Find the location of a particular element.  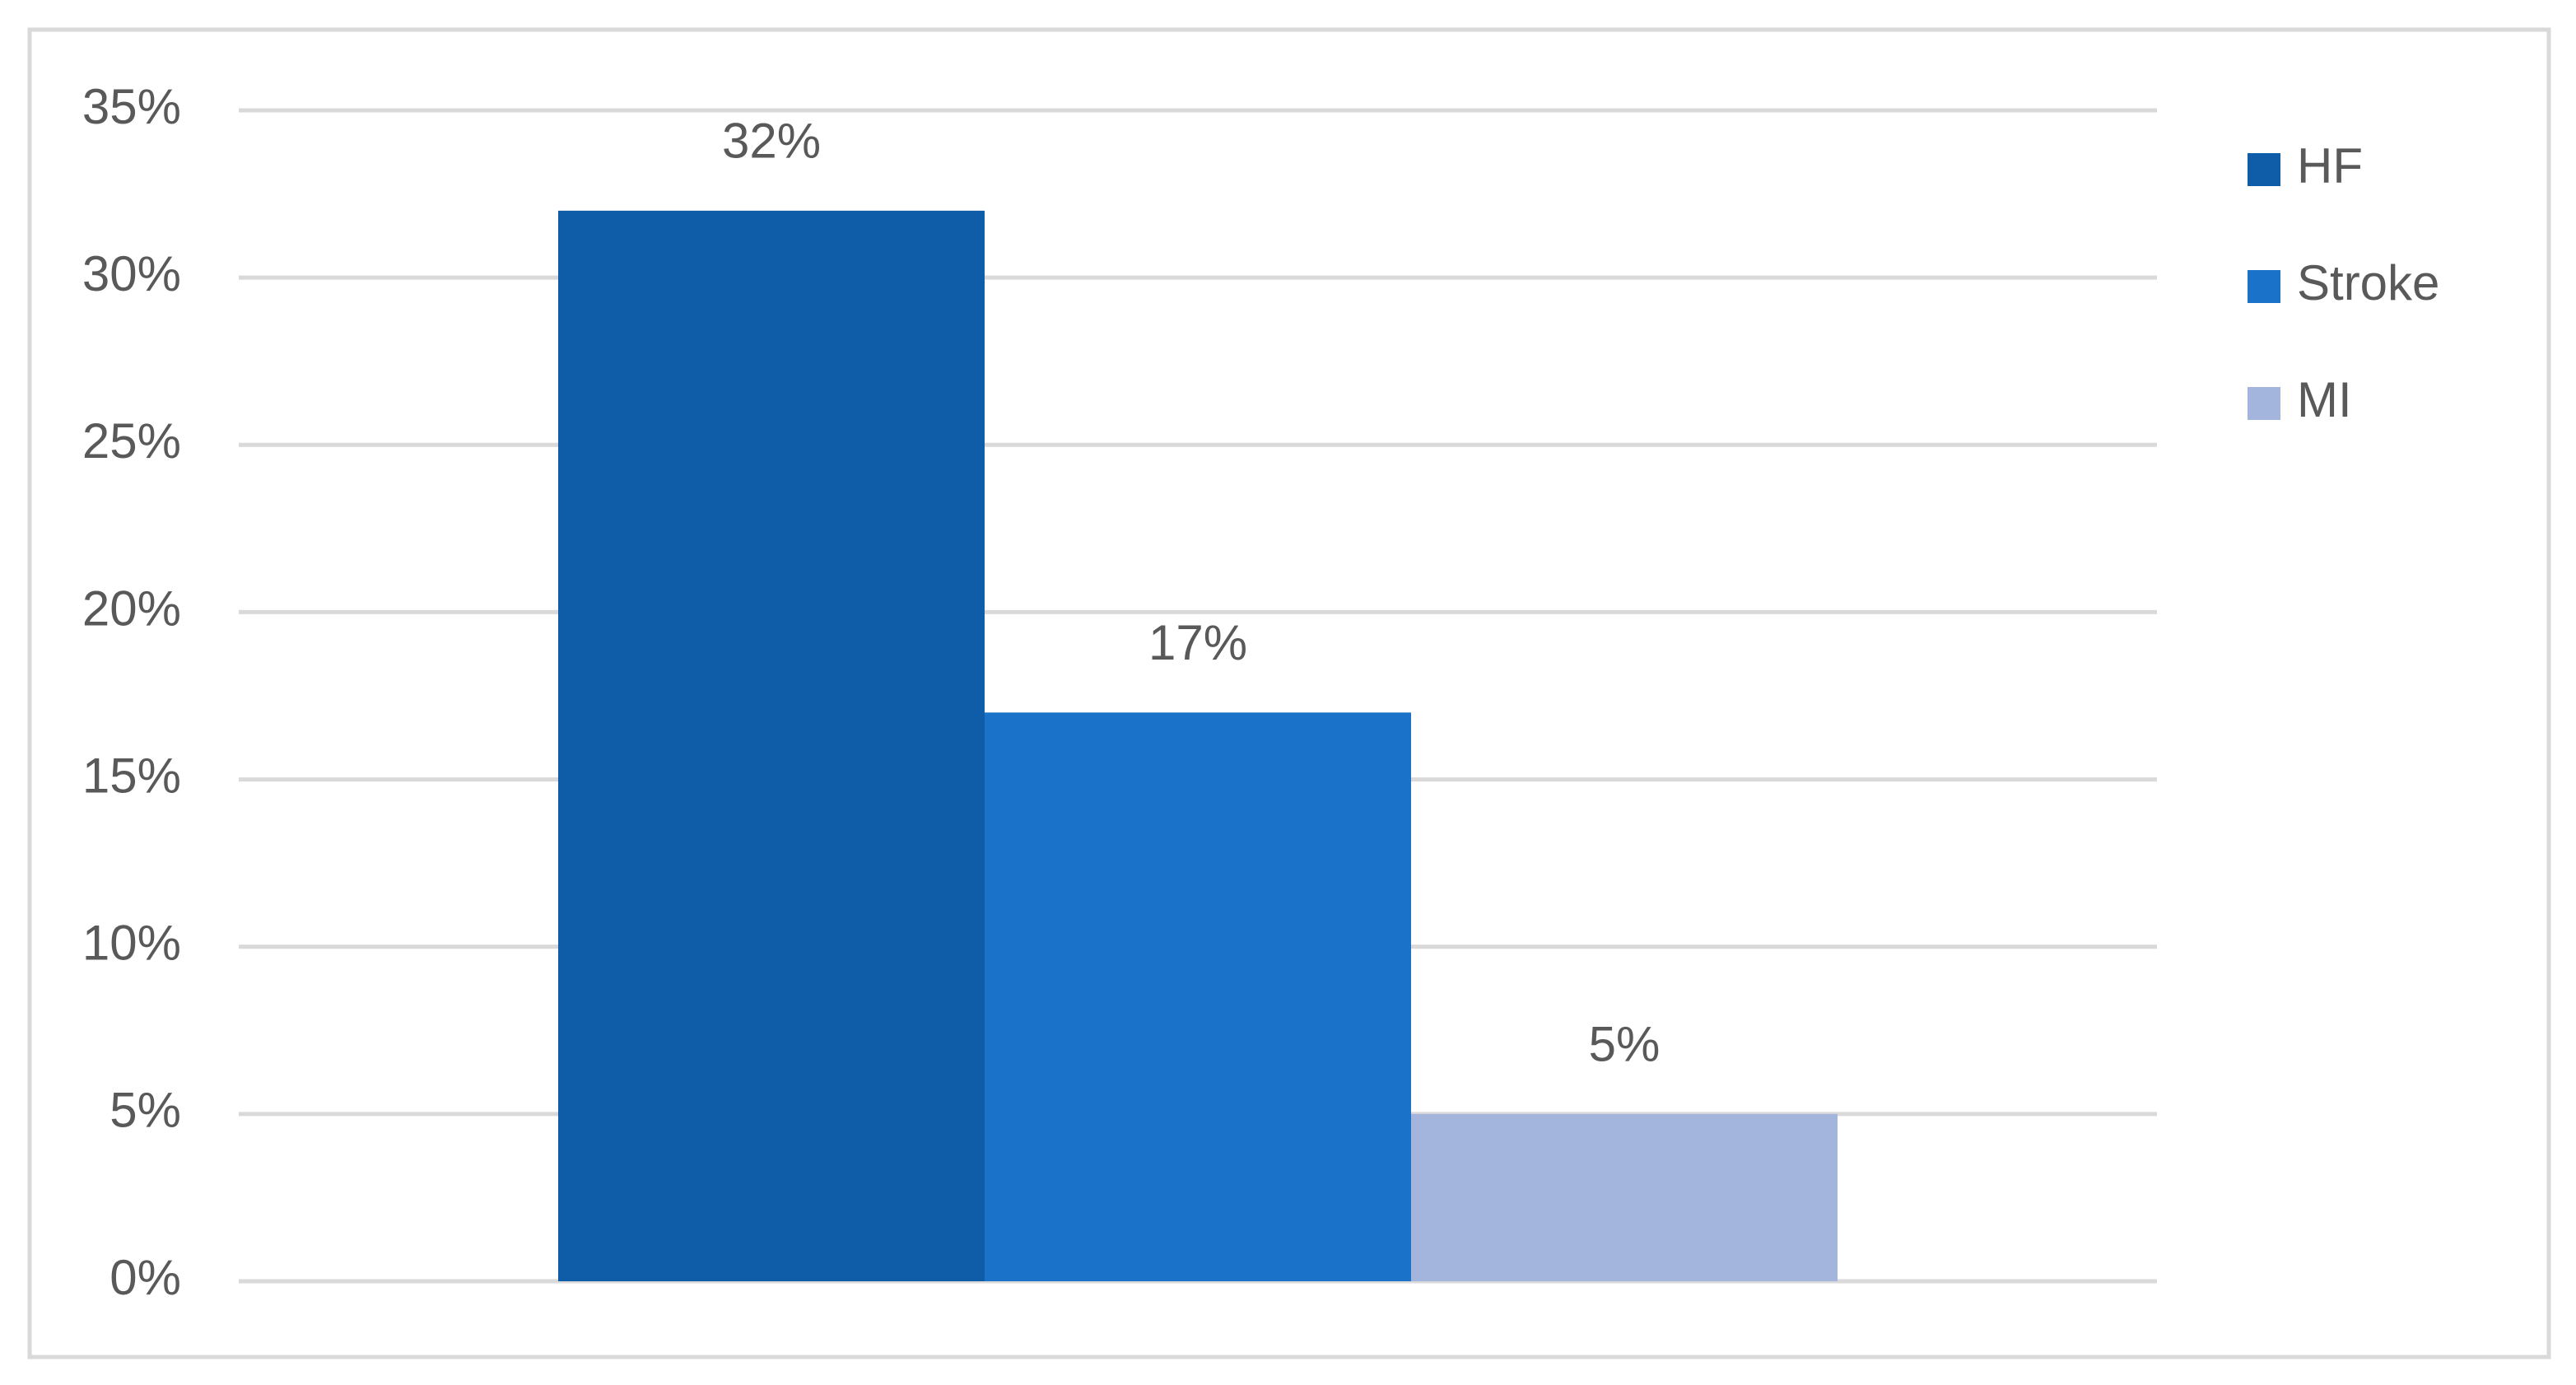

value-label: 32% is located at coordinates (771, 141).